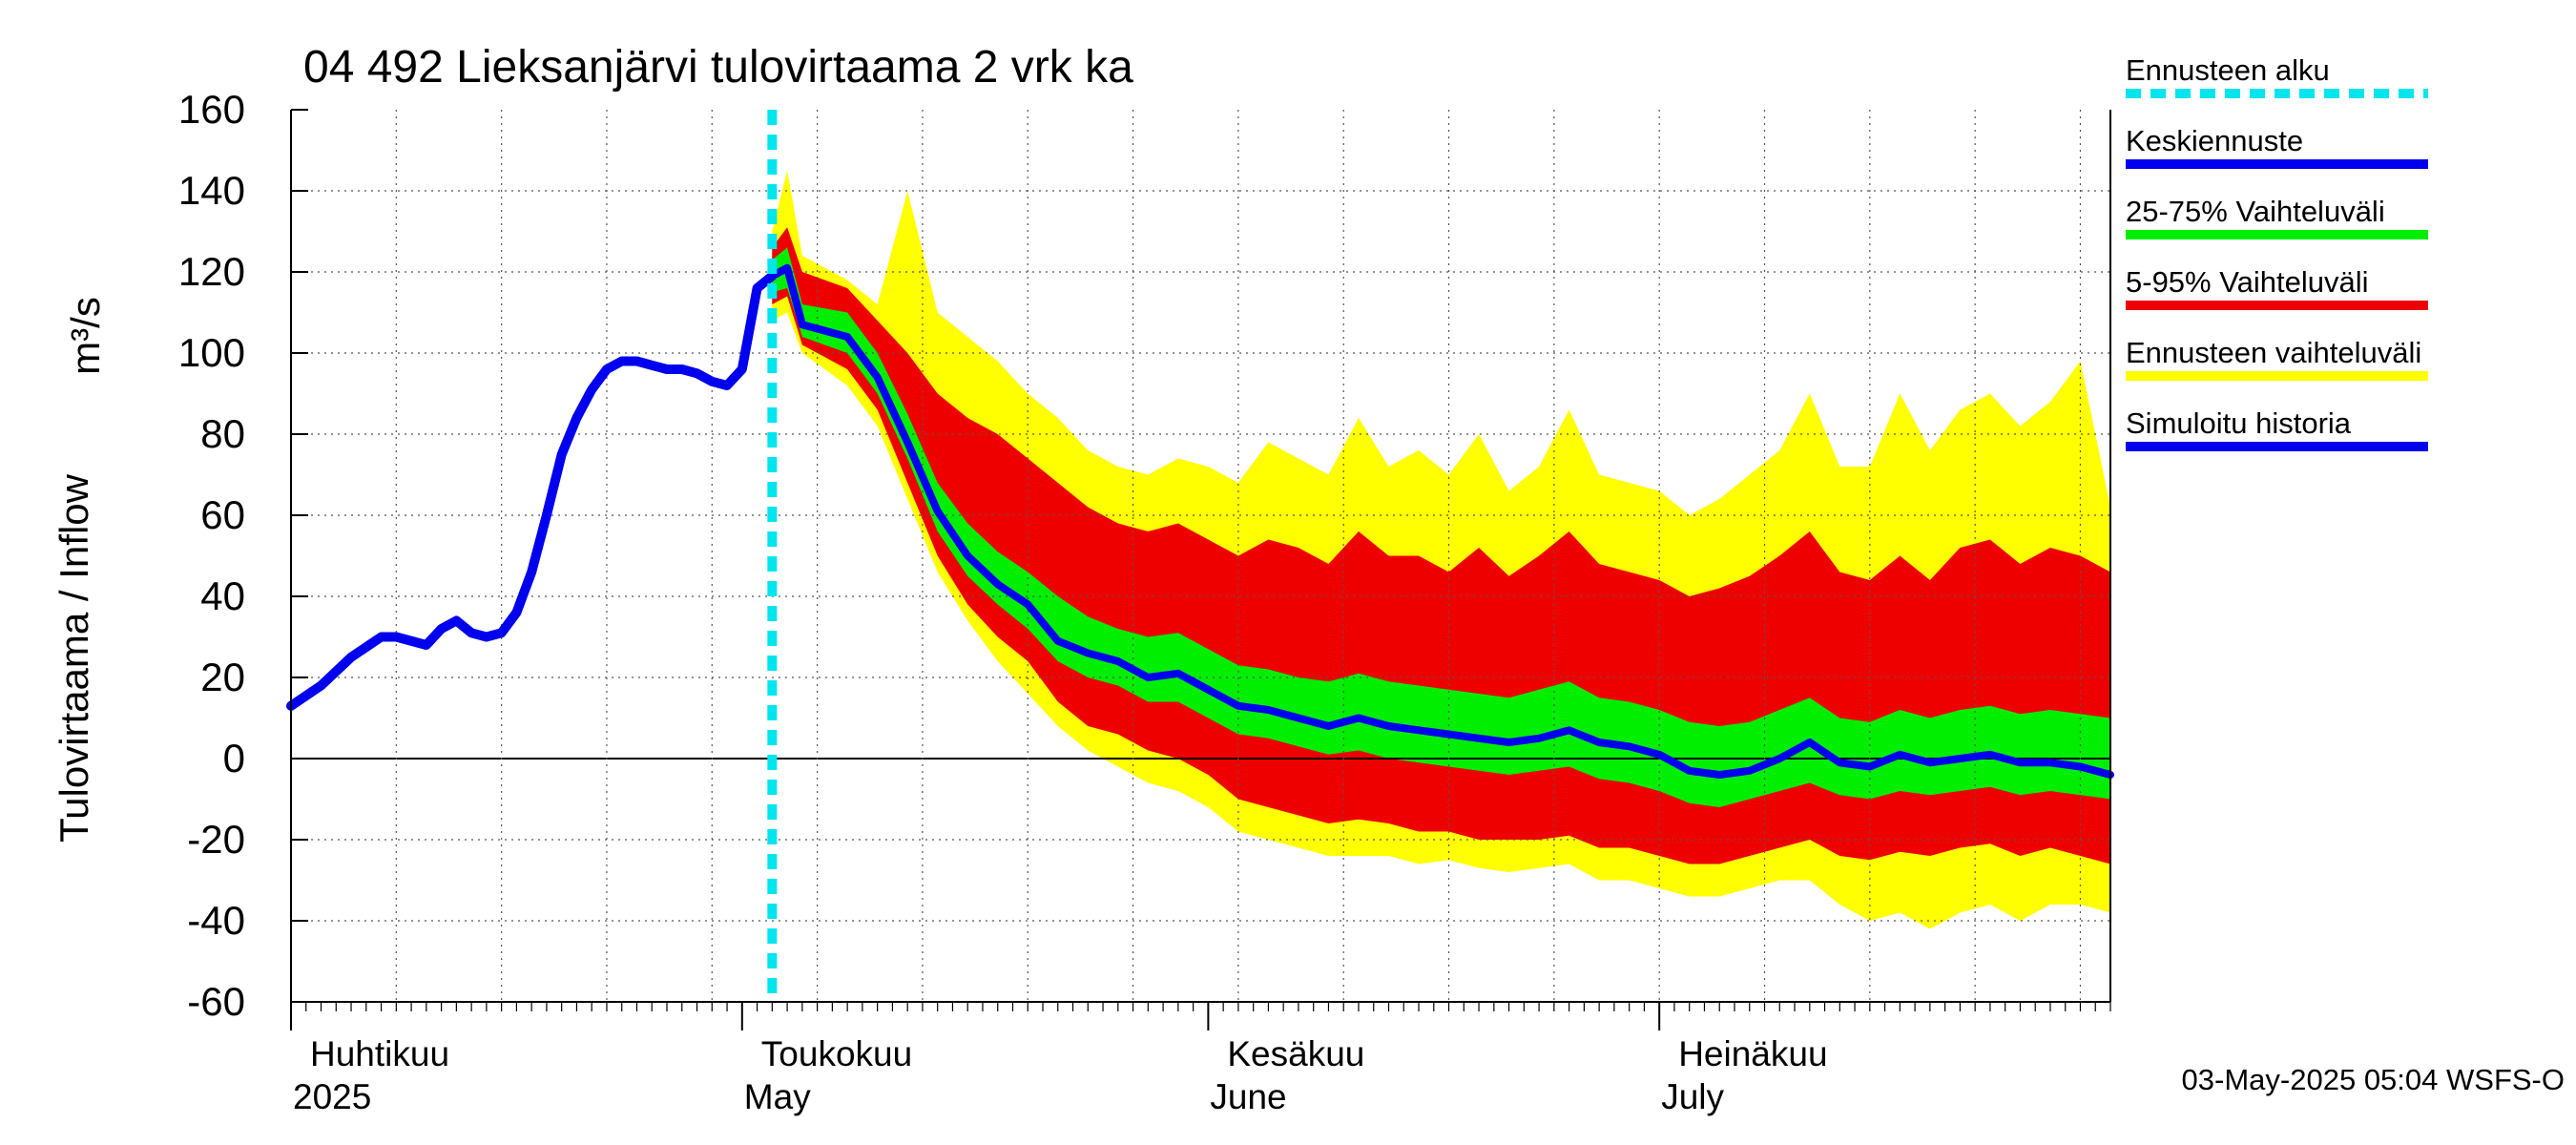 The image size is (2576, 1145). Describe the element at coordinates (777, 1096) in the screenshot. I see `month-sublabel: May` at that location.